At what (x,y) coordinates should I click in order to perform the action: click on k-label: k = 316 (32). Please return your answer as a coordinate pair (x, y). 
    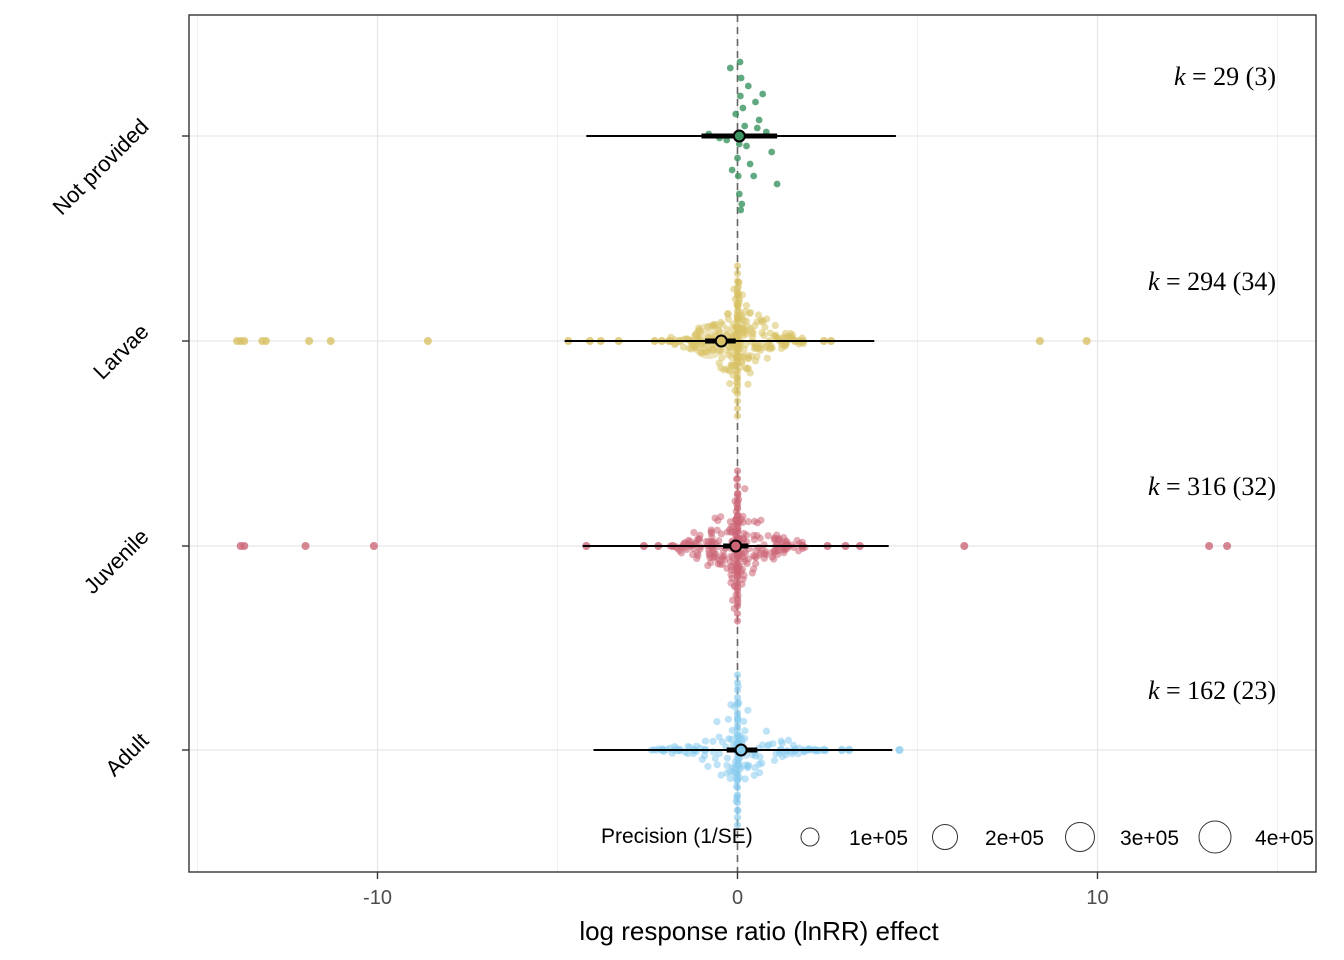
    Looking at the image, I should click on (1212, 486).